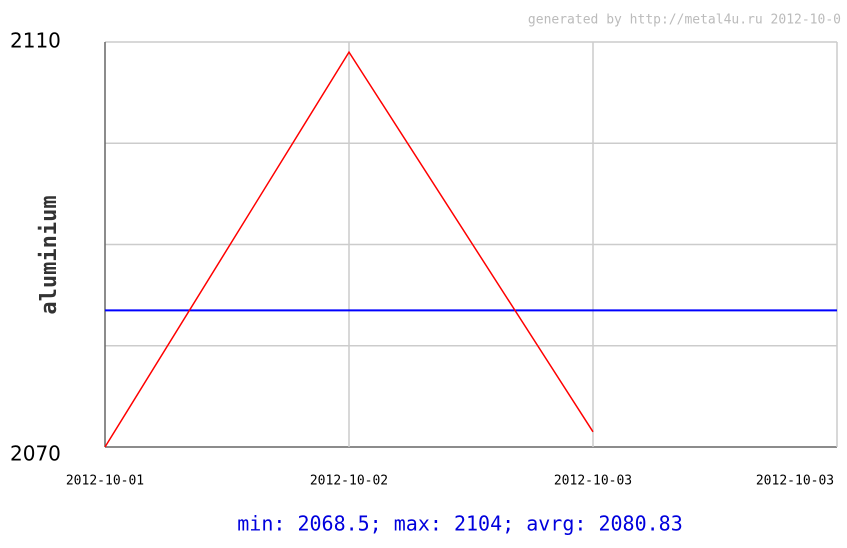 The height and width of the screenshot is (548, 847). I want to click on x-tick-label: 2012-10-01, so click(105, 481).